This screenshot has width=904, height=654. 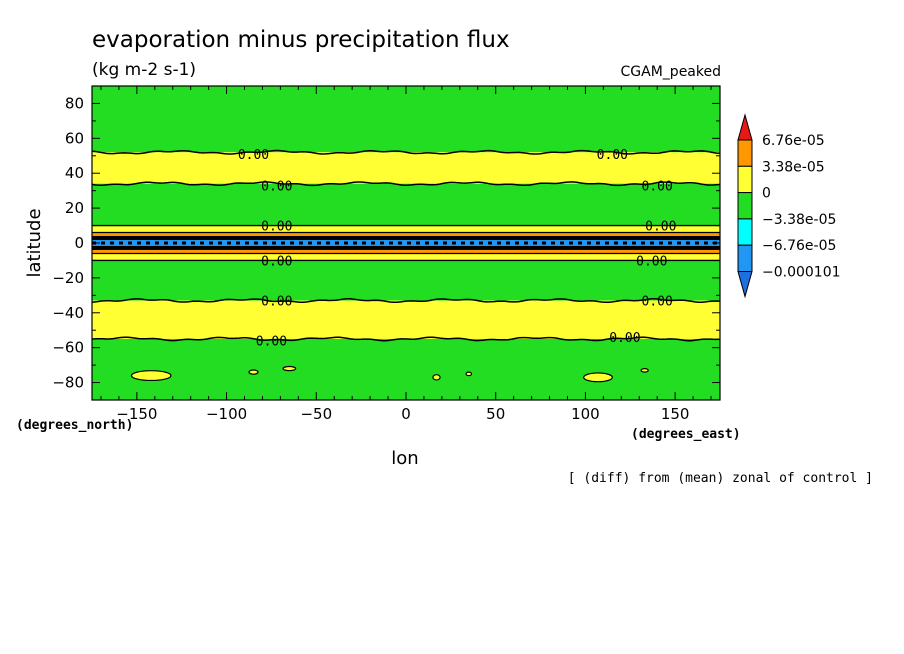 I want to click on y-axis-units: (degrees_north), so click(x=74, y=425).